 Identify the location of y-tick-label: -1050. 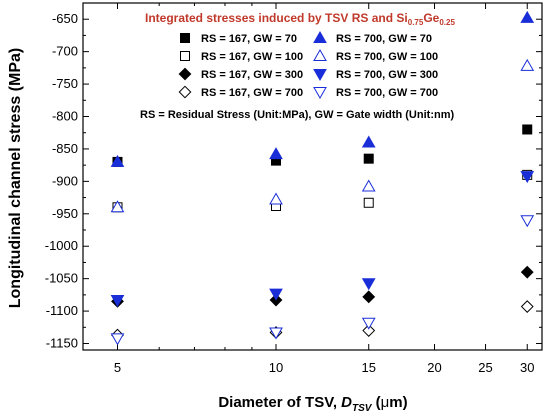
(61, 278).